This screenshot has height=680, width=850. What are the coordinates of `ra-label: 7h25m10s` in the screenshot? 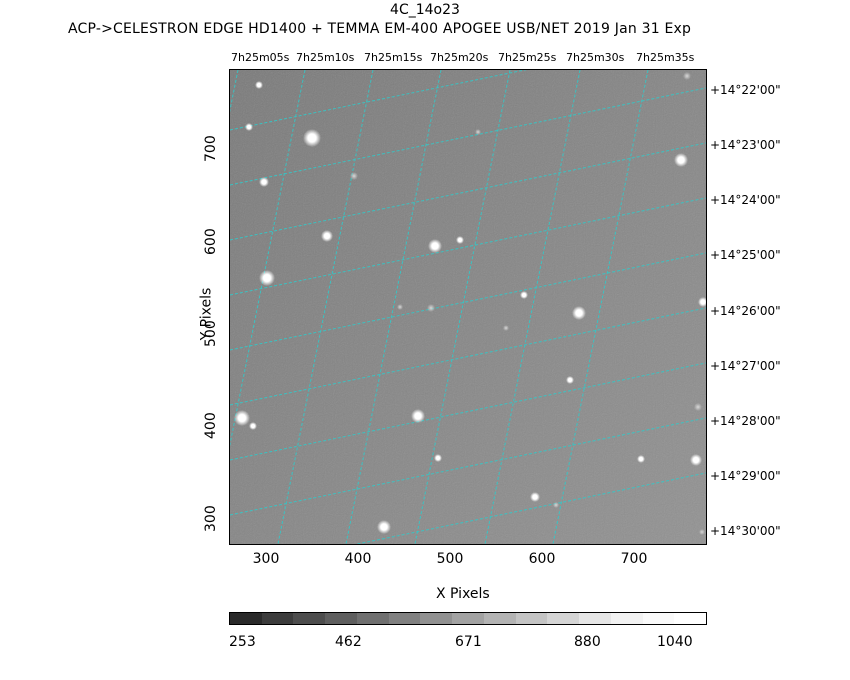 It's located at (325, 57).